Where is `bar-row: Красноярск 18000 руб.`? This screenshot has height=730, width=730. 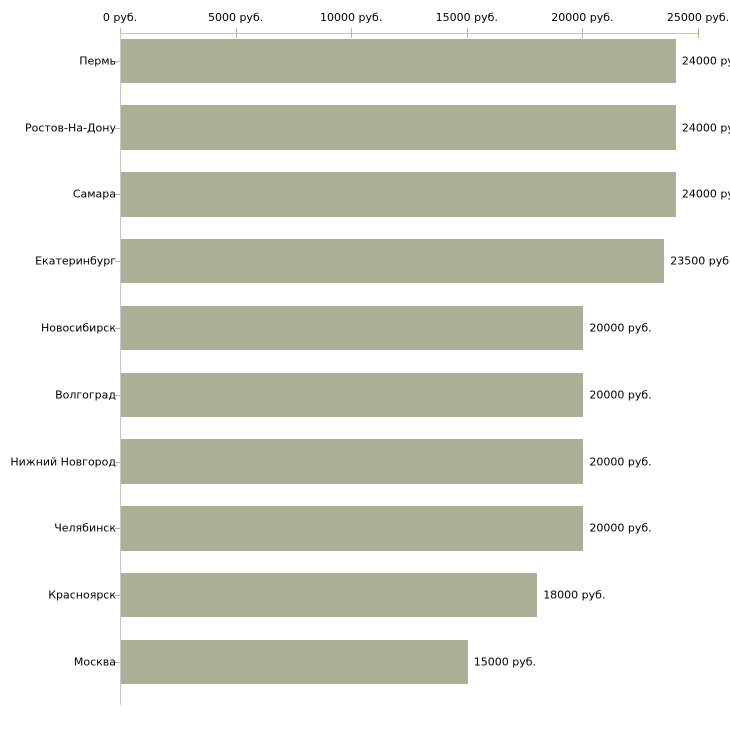
bar-row: Красноярск 18000 руб. is located at coordinates (365, 595).